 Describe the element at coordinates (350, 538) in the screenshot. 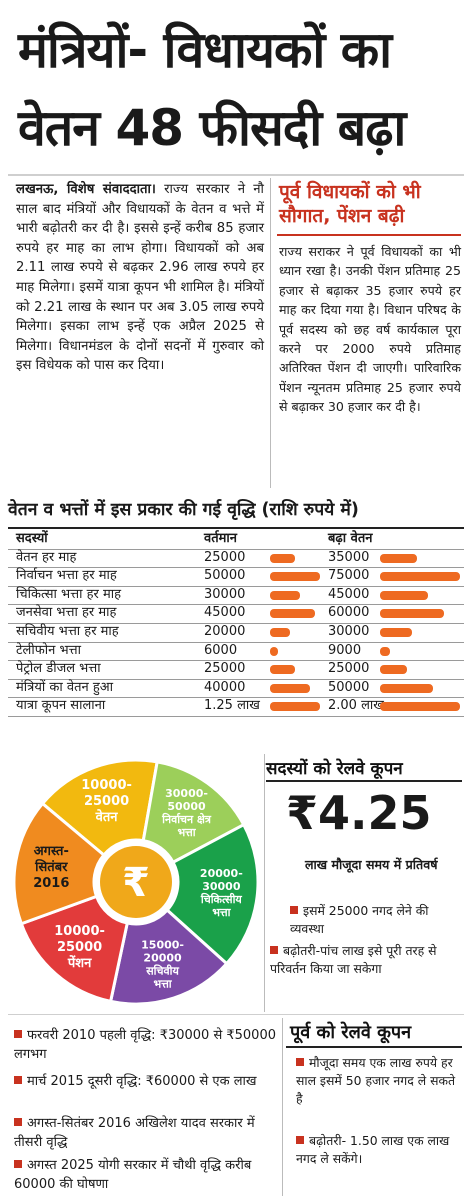

I see `table-header-increased: बढ़ा वेतन` at that location.